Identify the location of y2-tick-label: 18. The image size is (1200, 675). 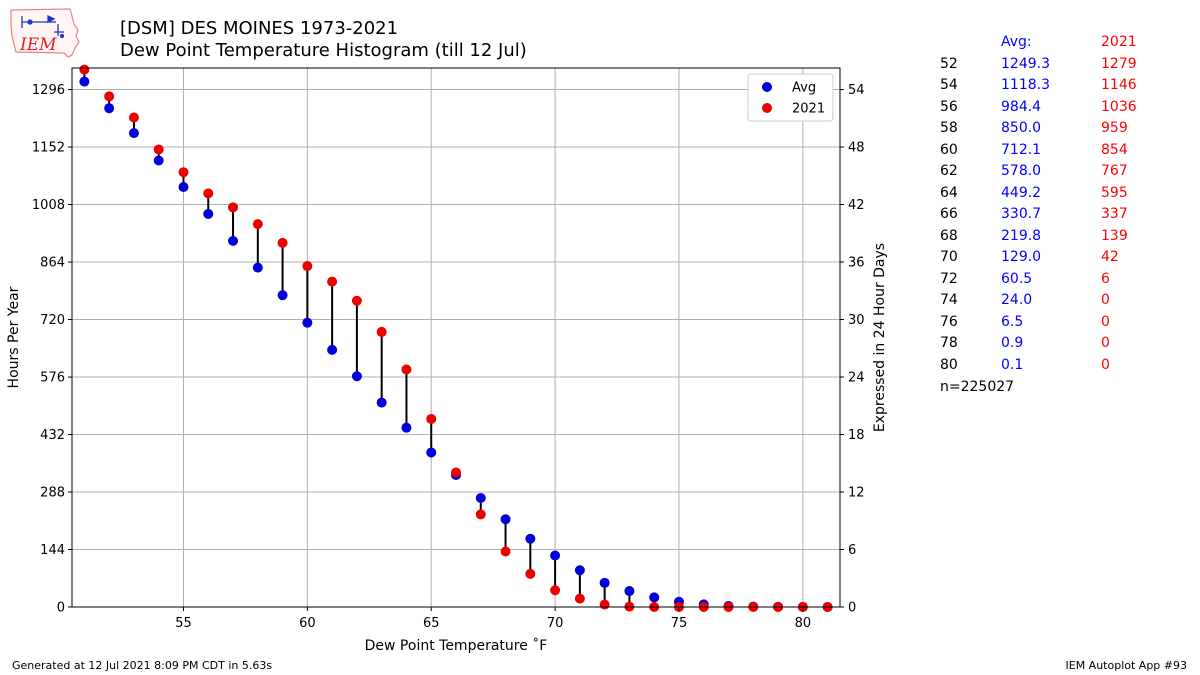
(856, 435).